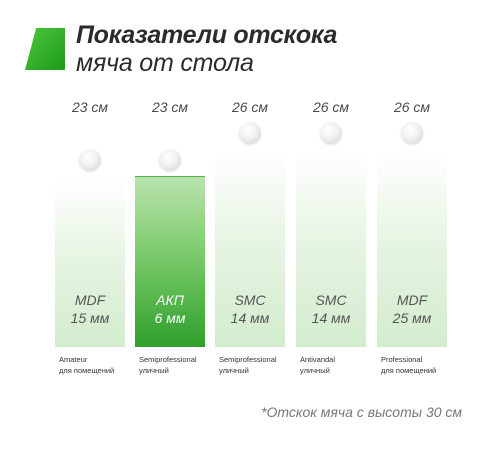 Image resolution: width=500 pixels, height=450 pixels. What do you see at coordinates (345, 365) in the screenshot?
I see `table-caption: Antivandal уличный` at bounding box center [345, 365].